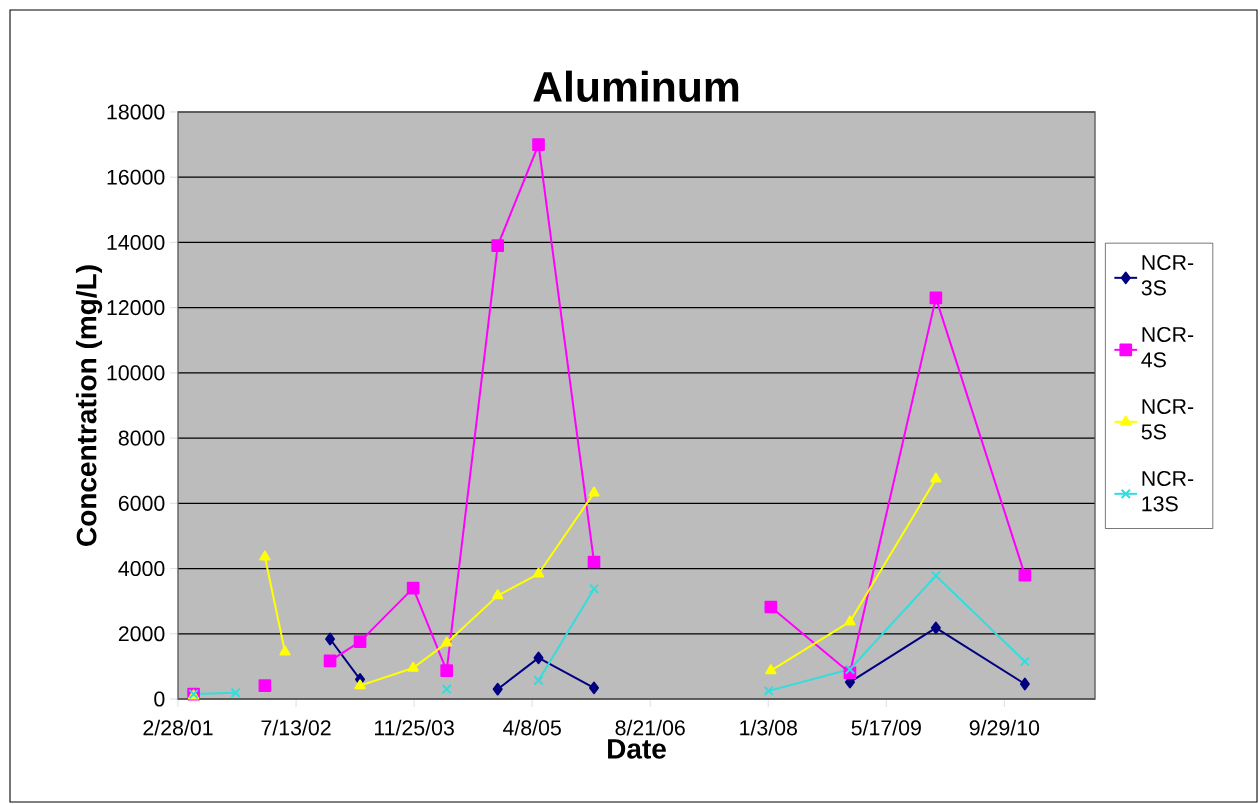 Image resolution: width=1260 pixels, height=804 pixels. Describe the element at coordinates (768, 727) in the screenshot. I see `x-tick-label: 1/3/08` at that location.